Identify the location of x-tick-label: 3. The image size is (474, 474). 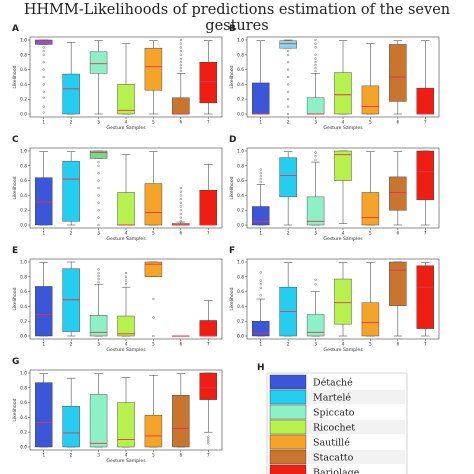
(98, 345).